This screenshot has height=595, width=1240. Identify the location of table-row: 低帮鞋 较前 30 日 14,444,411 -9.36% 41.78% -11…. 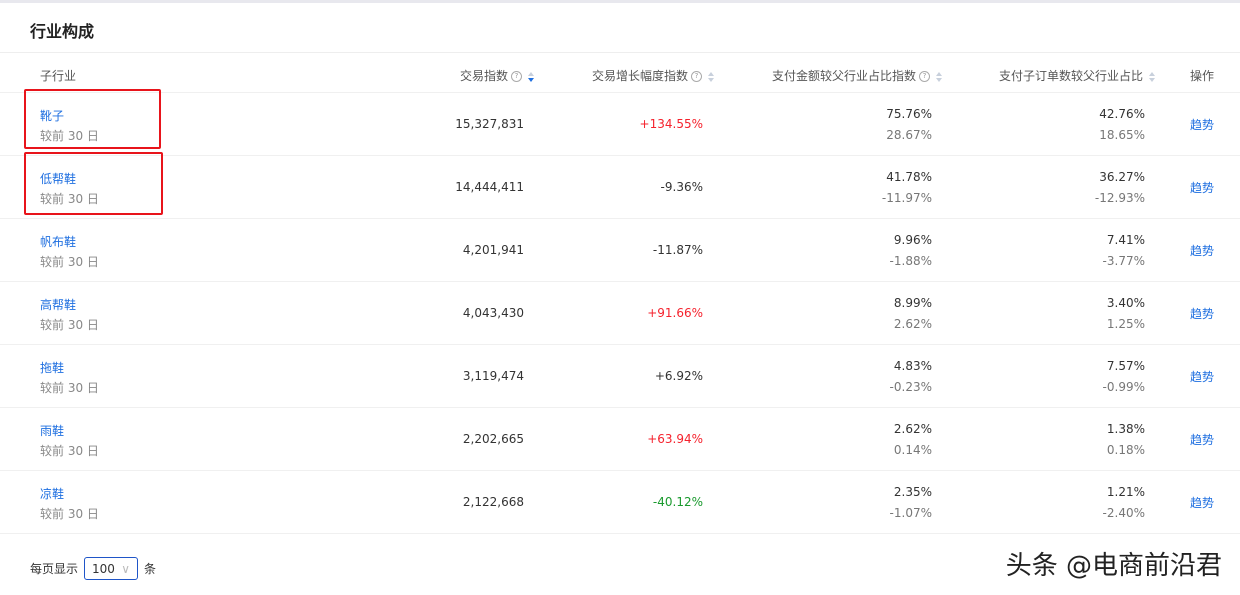
(620, 187).